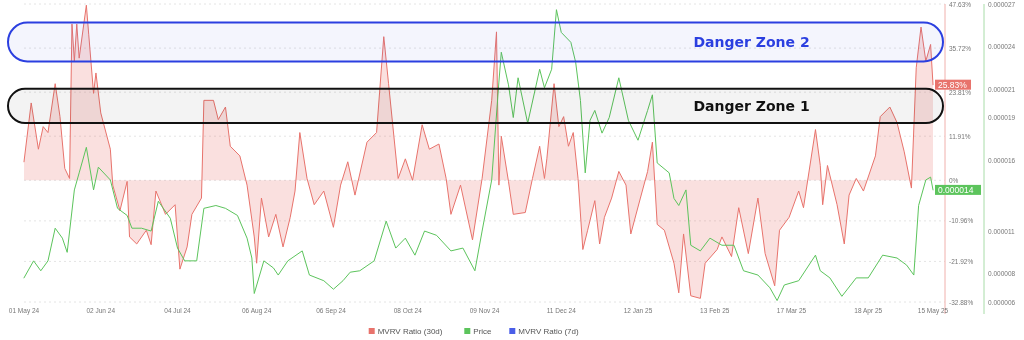  What do you see at coordinates (410, 331) in the screenshot?
I see `legend-label: MVRV Ratio (30d)` at bounding box center [410, 331].